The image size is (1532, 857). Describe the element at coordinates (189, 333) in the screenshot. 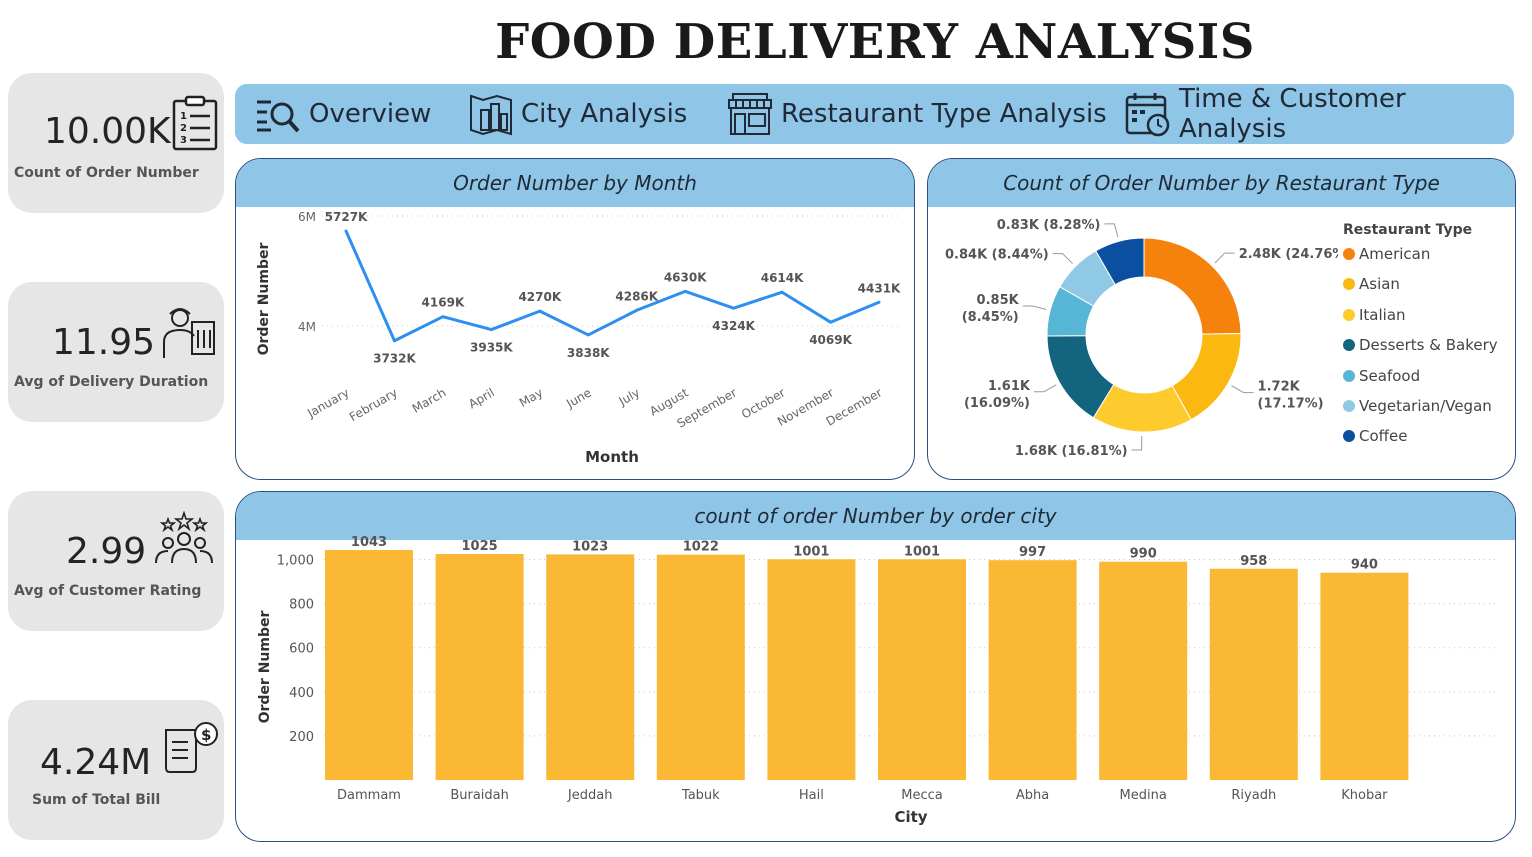

I see `delivery-person-icon` at that location.